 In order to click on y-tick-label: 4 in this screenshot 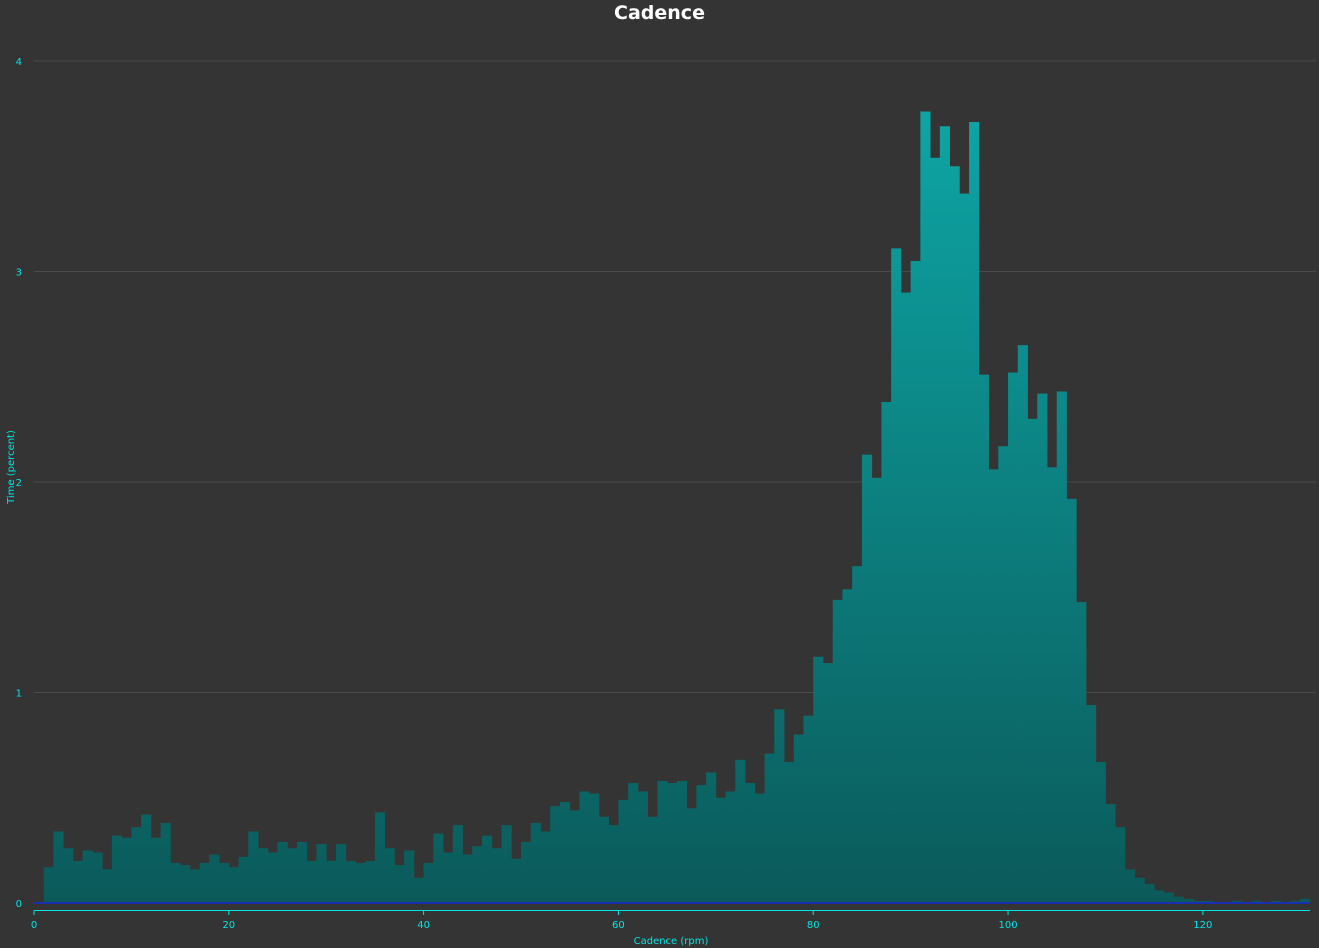, I will do `click(19, 62)`.